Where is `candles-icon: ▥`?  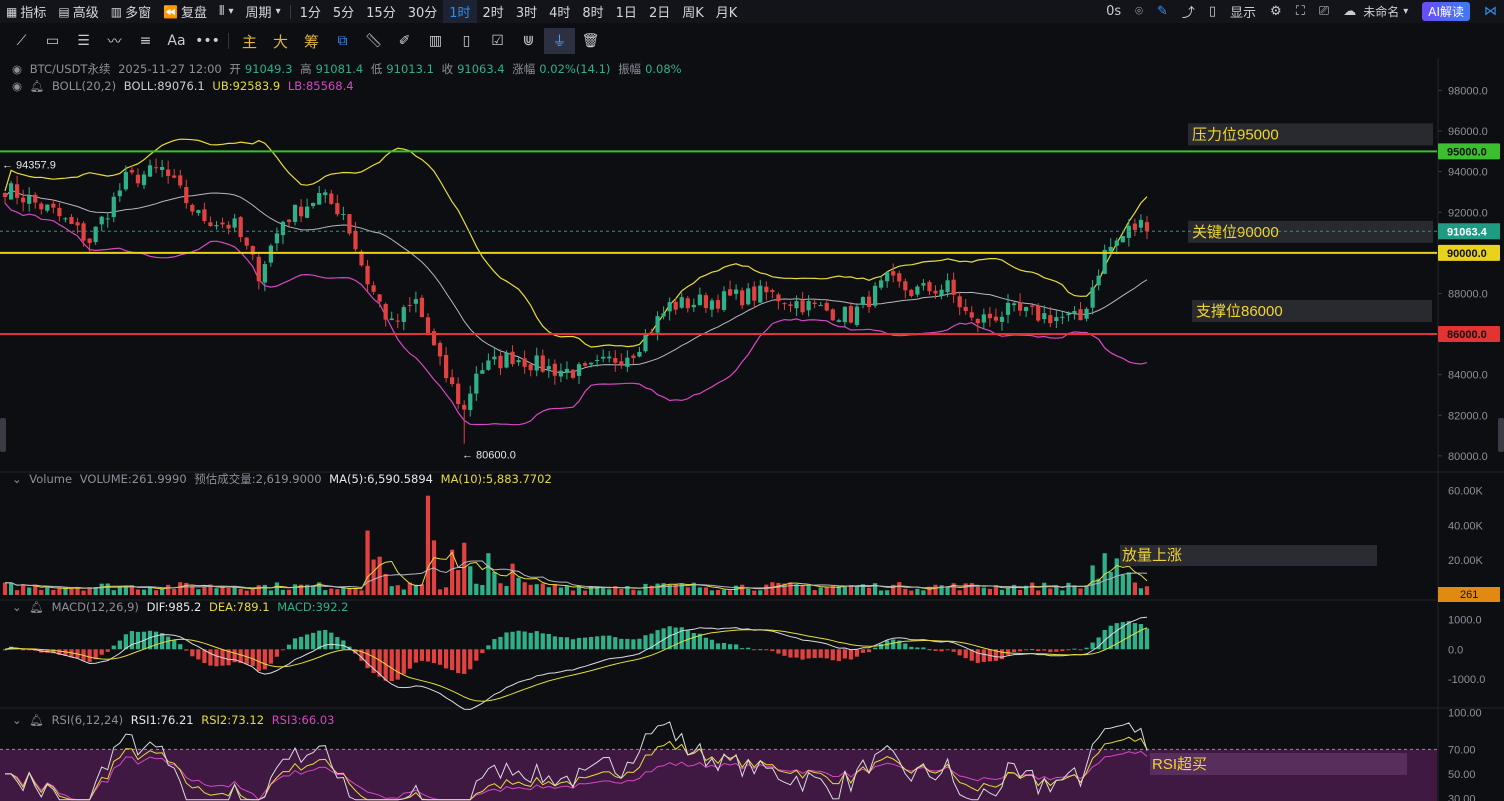
candles-icon: ▥ is located at coordinates (435, 41).